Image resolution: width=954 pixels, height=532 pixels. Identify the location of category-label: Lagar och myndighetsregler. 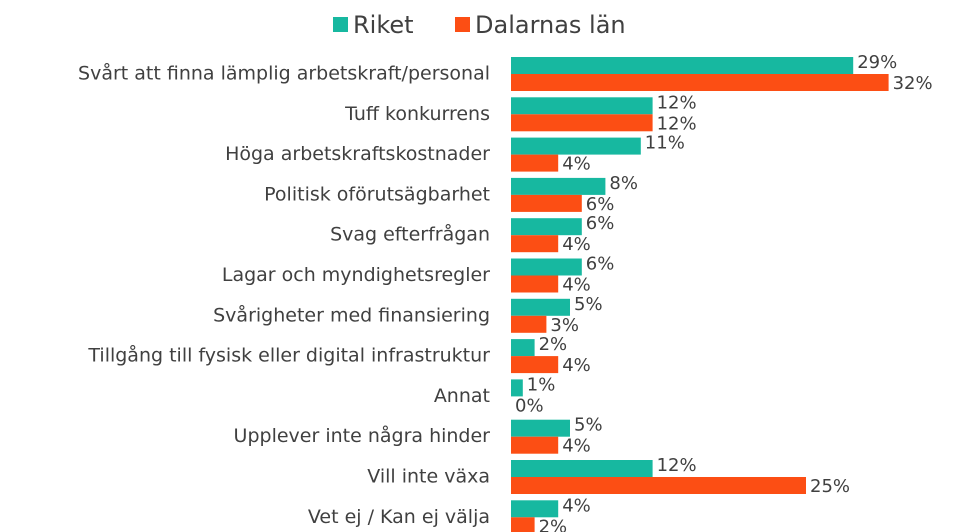
(356, 275).